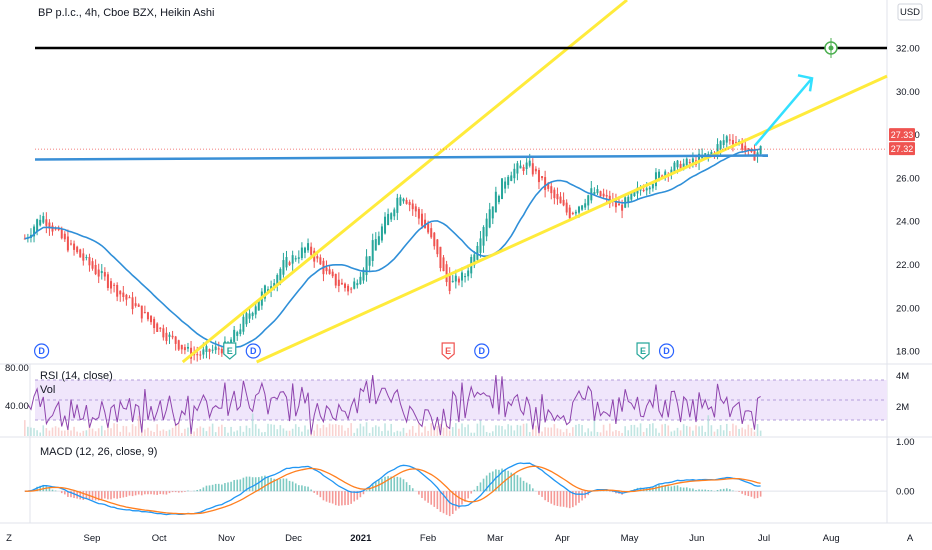 The height and width of the screenshot is (550, 932). What do you see at coordinates (910, 12) in the screenshot?
I see `currency-button` at bounding box center [910, 12].